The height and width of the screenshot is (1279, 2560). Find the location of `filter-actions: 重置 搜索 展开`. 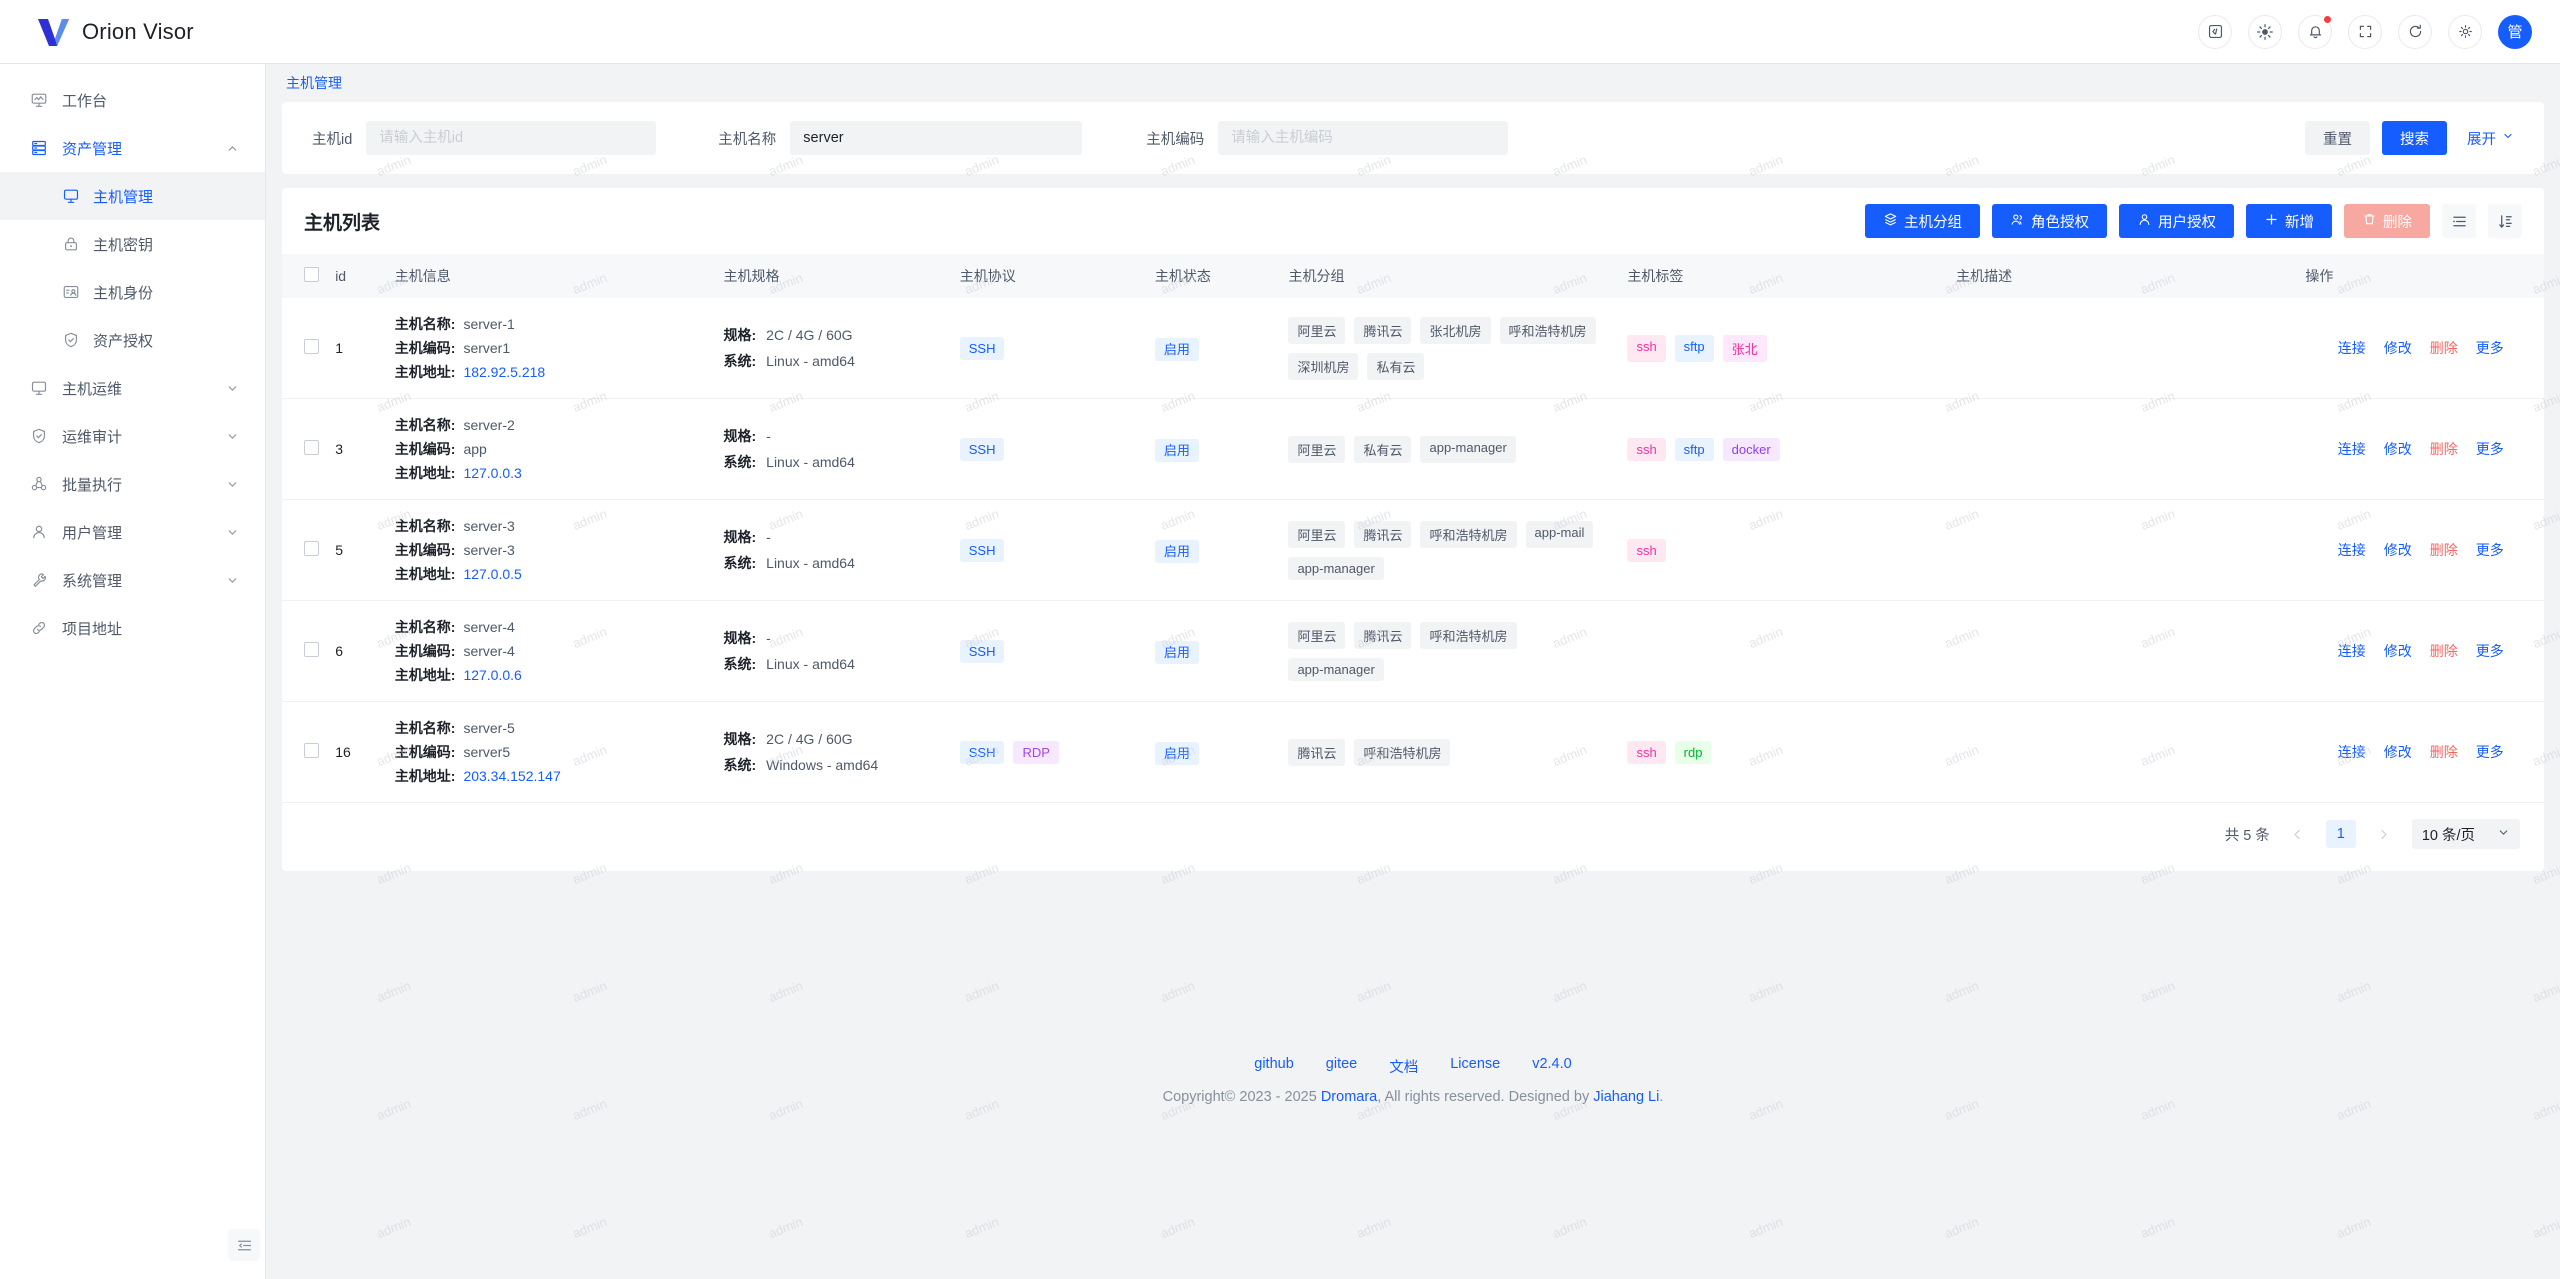

filter-actions: 重置 搜索 展开 is located at coordinates (2413, 138).